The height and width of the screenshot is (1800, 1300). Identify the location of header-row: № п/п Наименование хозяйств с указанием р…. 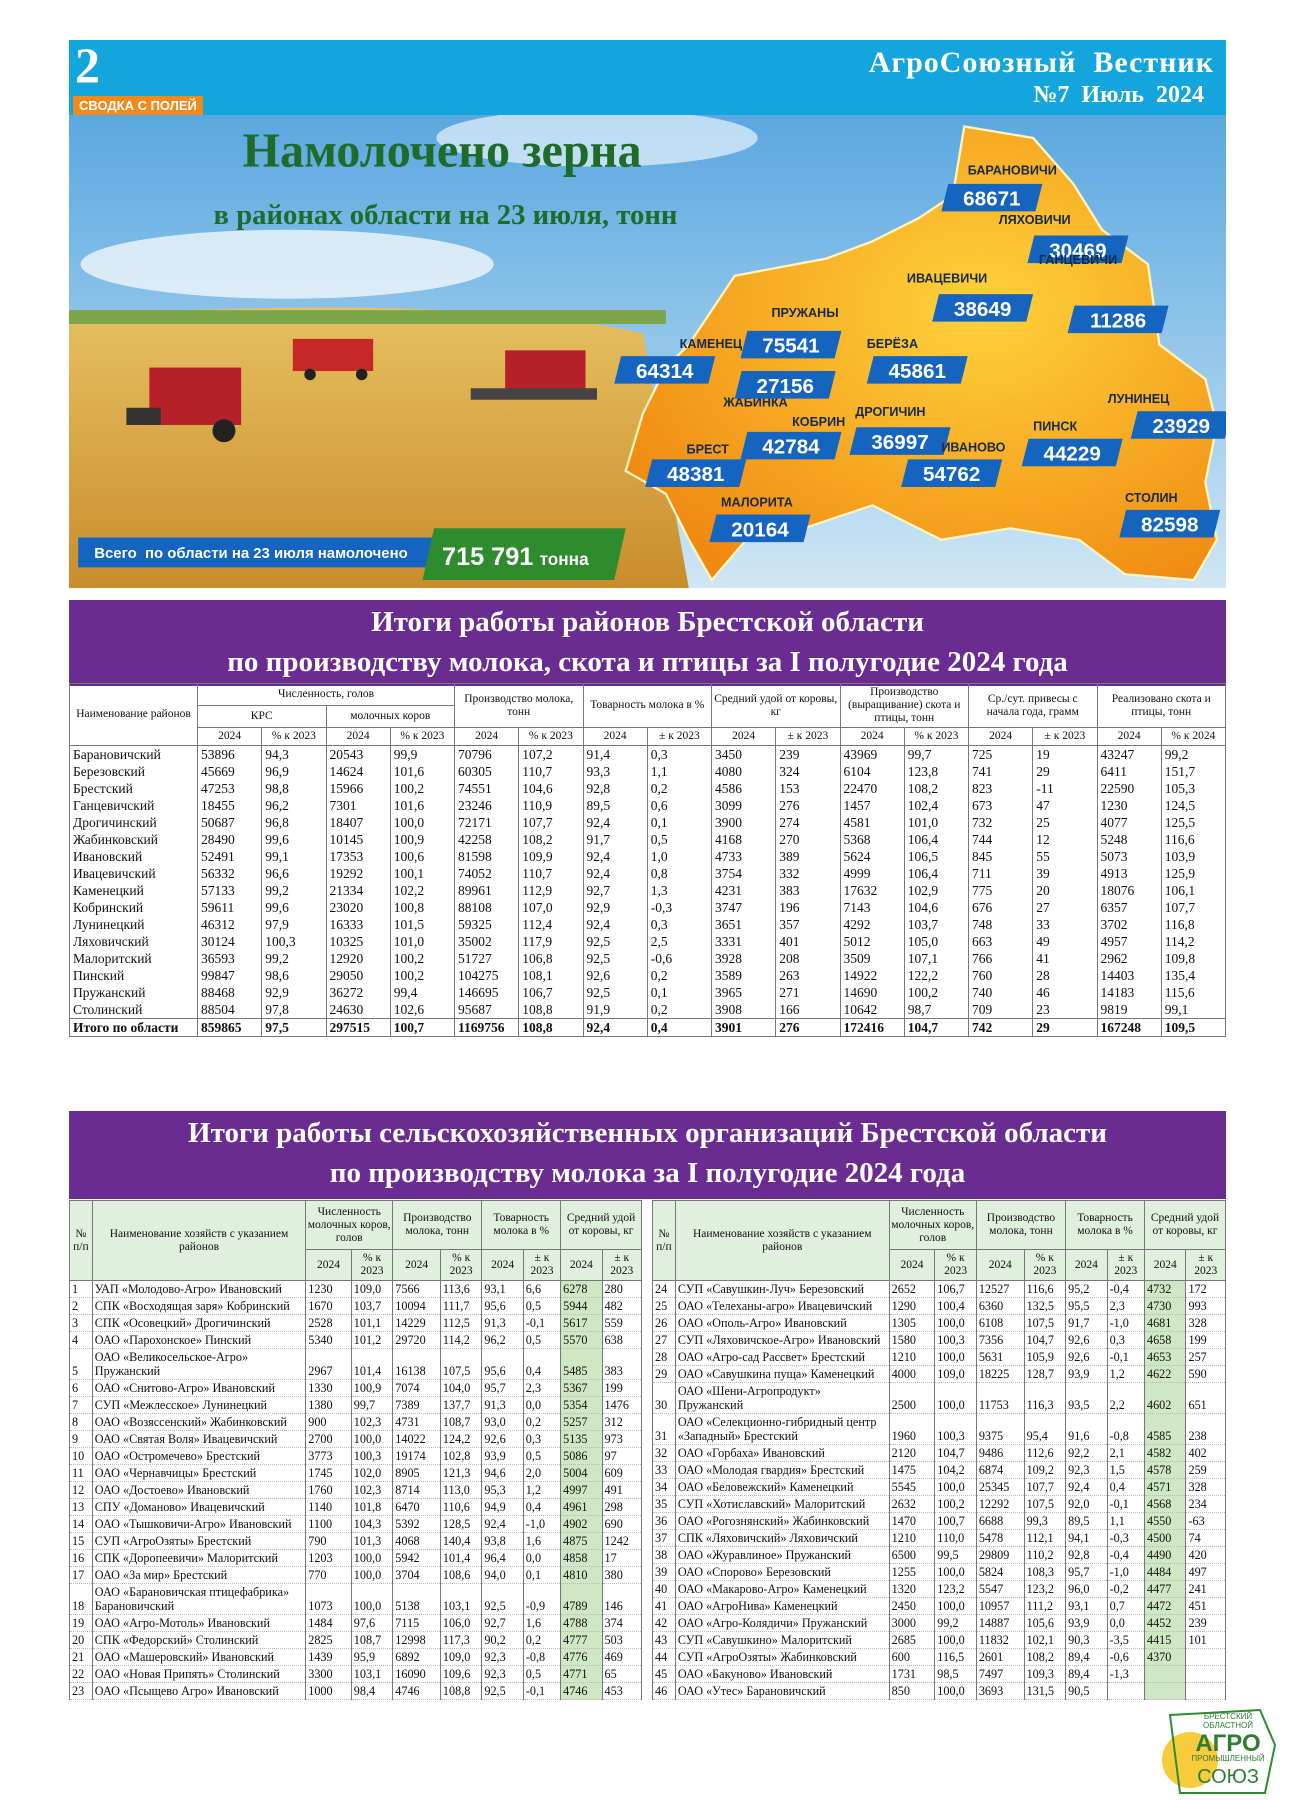
(355, 1240).